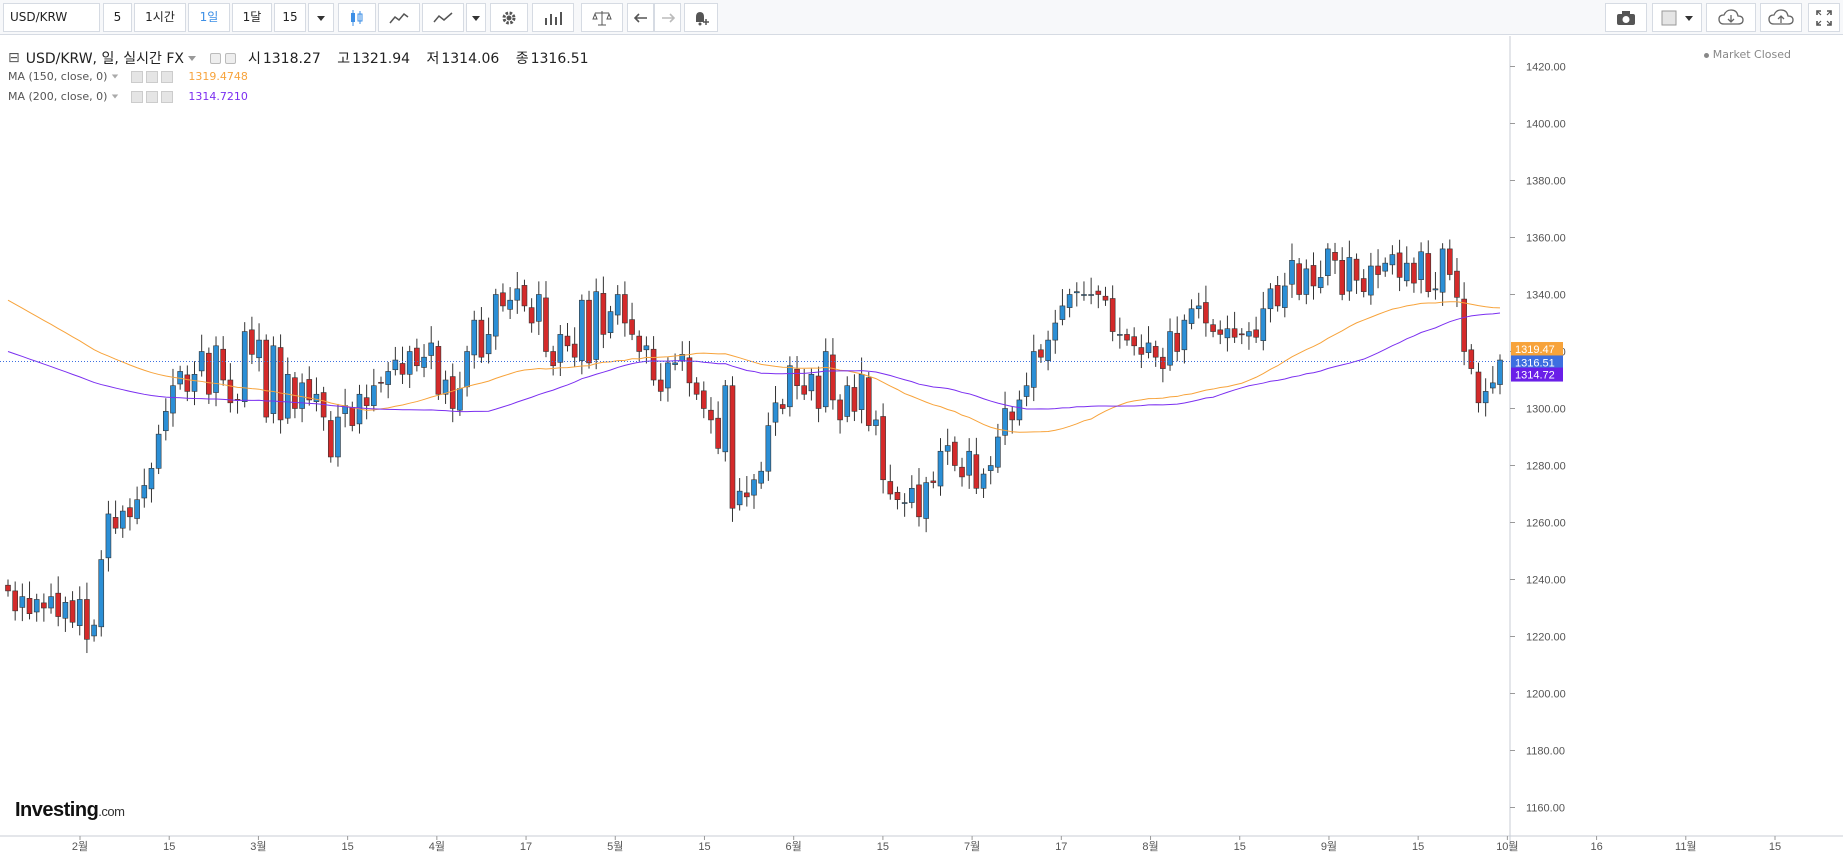 The height and width of the screenshot is (853, 1843). What do you see at coordinates (1686, 846) in the screenshot?
I see `x-tick-label: 11월` at bounding box center [1686, 846].